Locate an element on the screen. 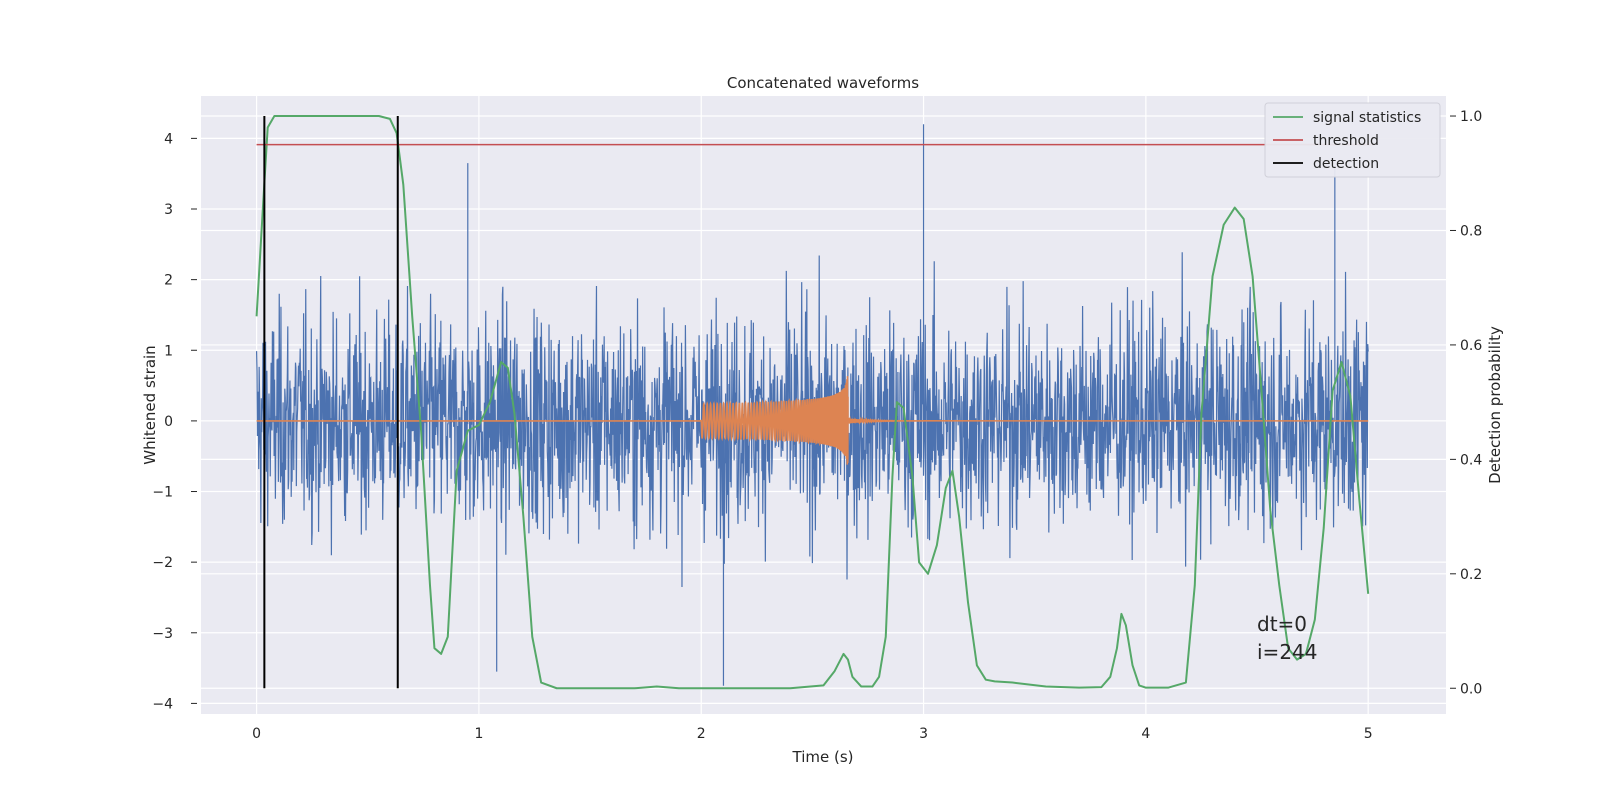 Image resolution: width=1600 pixels, height=800 pixels. x-tick-label: 4 is located at coordinates (1145, 734).